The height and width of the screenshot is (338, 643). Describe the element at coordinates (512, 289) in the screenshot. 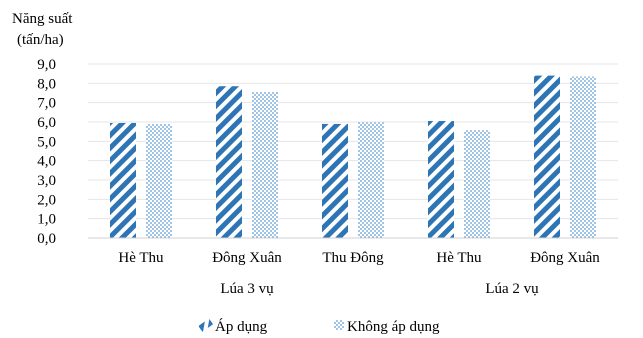

I see `x-group-label: Lúa 2 vụ` at that location.